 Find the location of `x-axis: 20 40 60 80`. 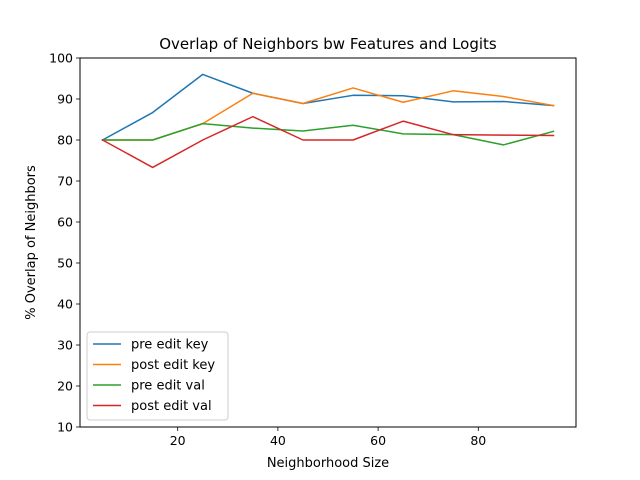

x-axis: 20 40 60 80 is located at coordinates (328, 437).